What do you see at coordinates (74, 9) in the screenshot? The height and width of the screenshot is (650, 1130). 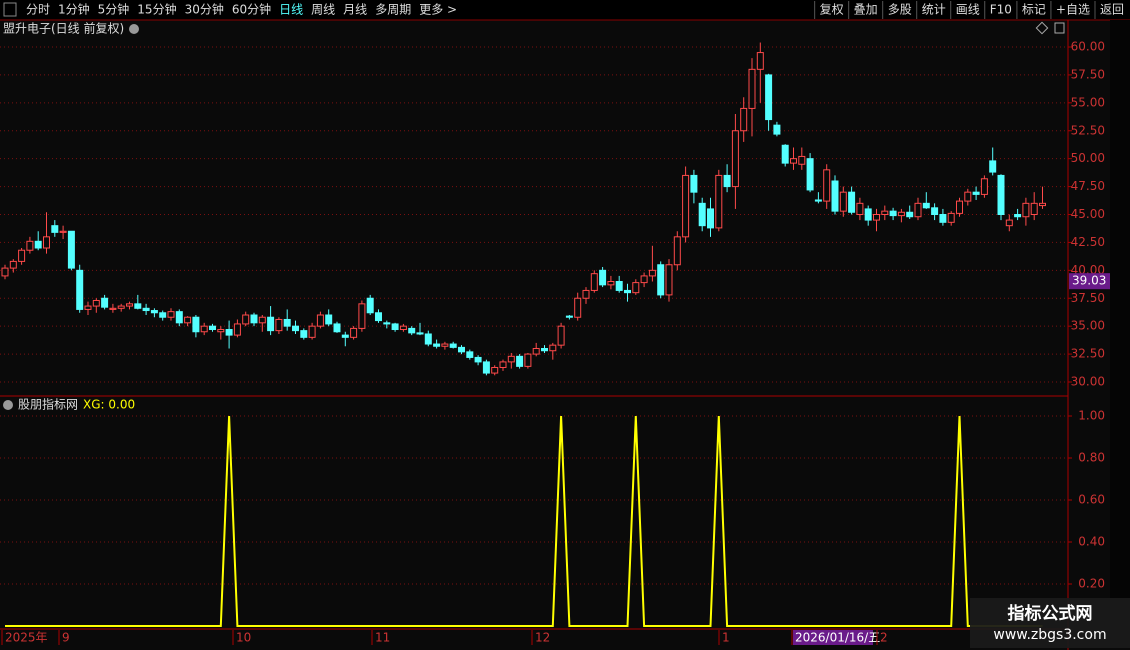 I see `toolbar-item: 1分钟` at bounding box center [74, 9].